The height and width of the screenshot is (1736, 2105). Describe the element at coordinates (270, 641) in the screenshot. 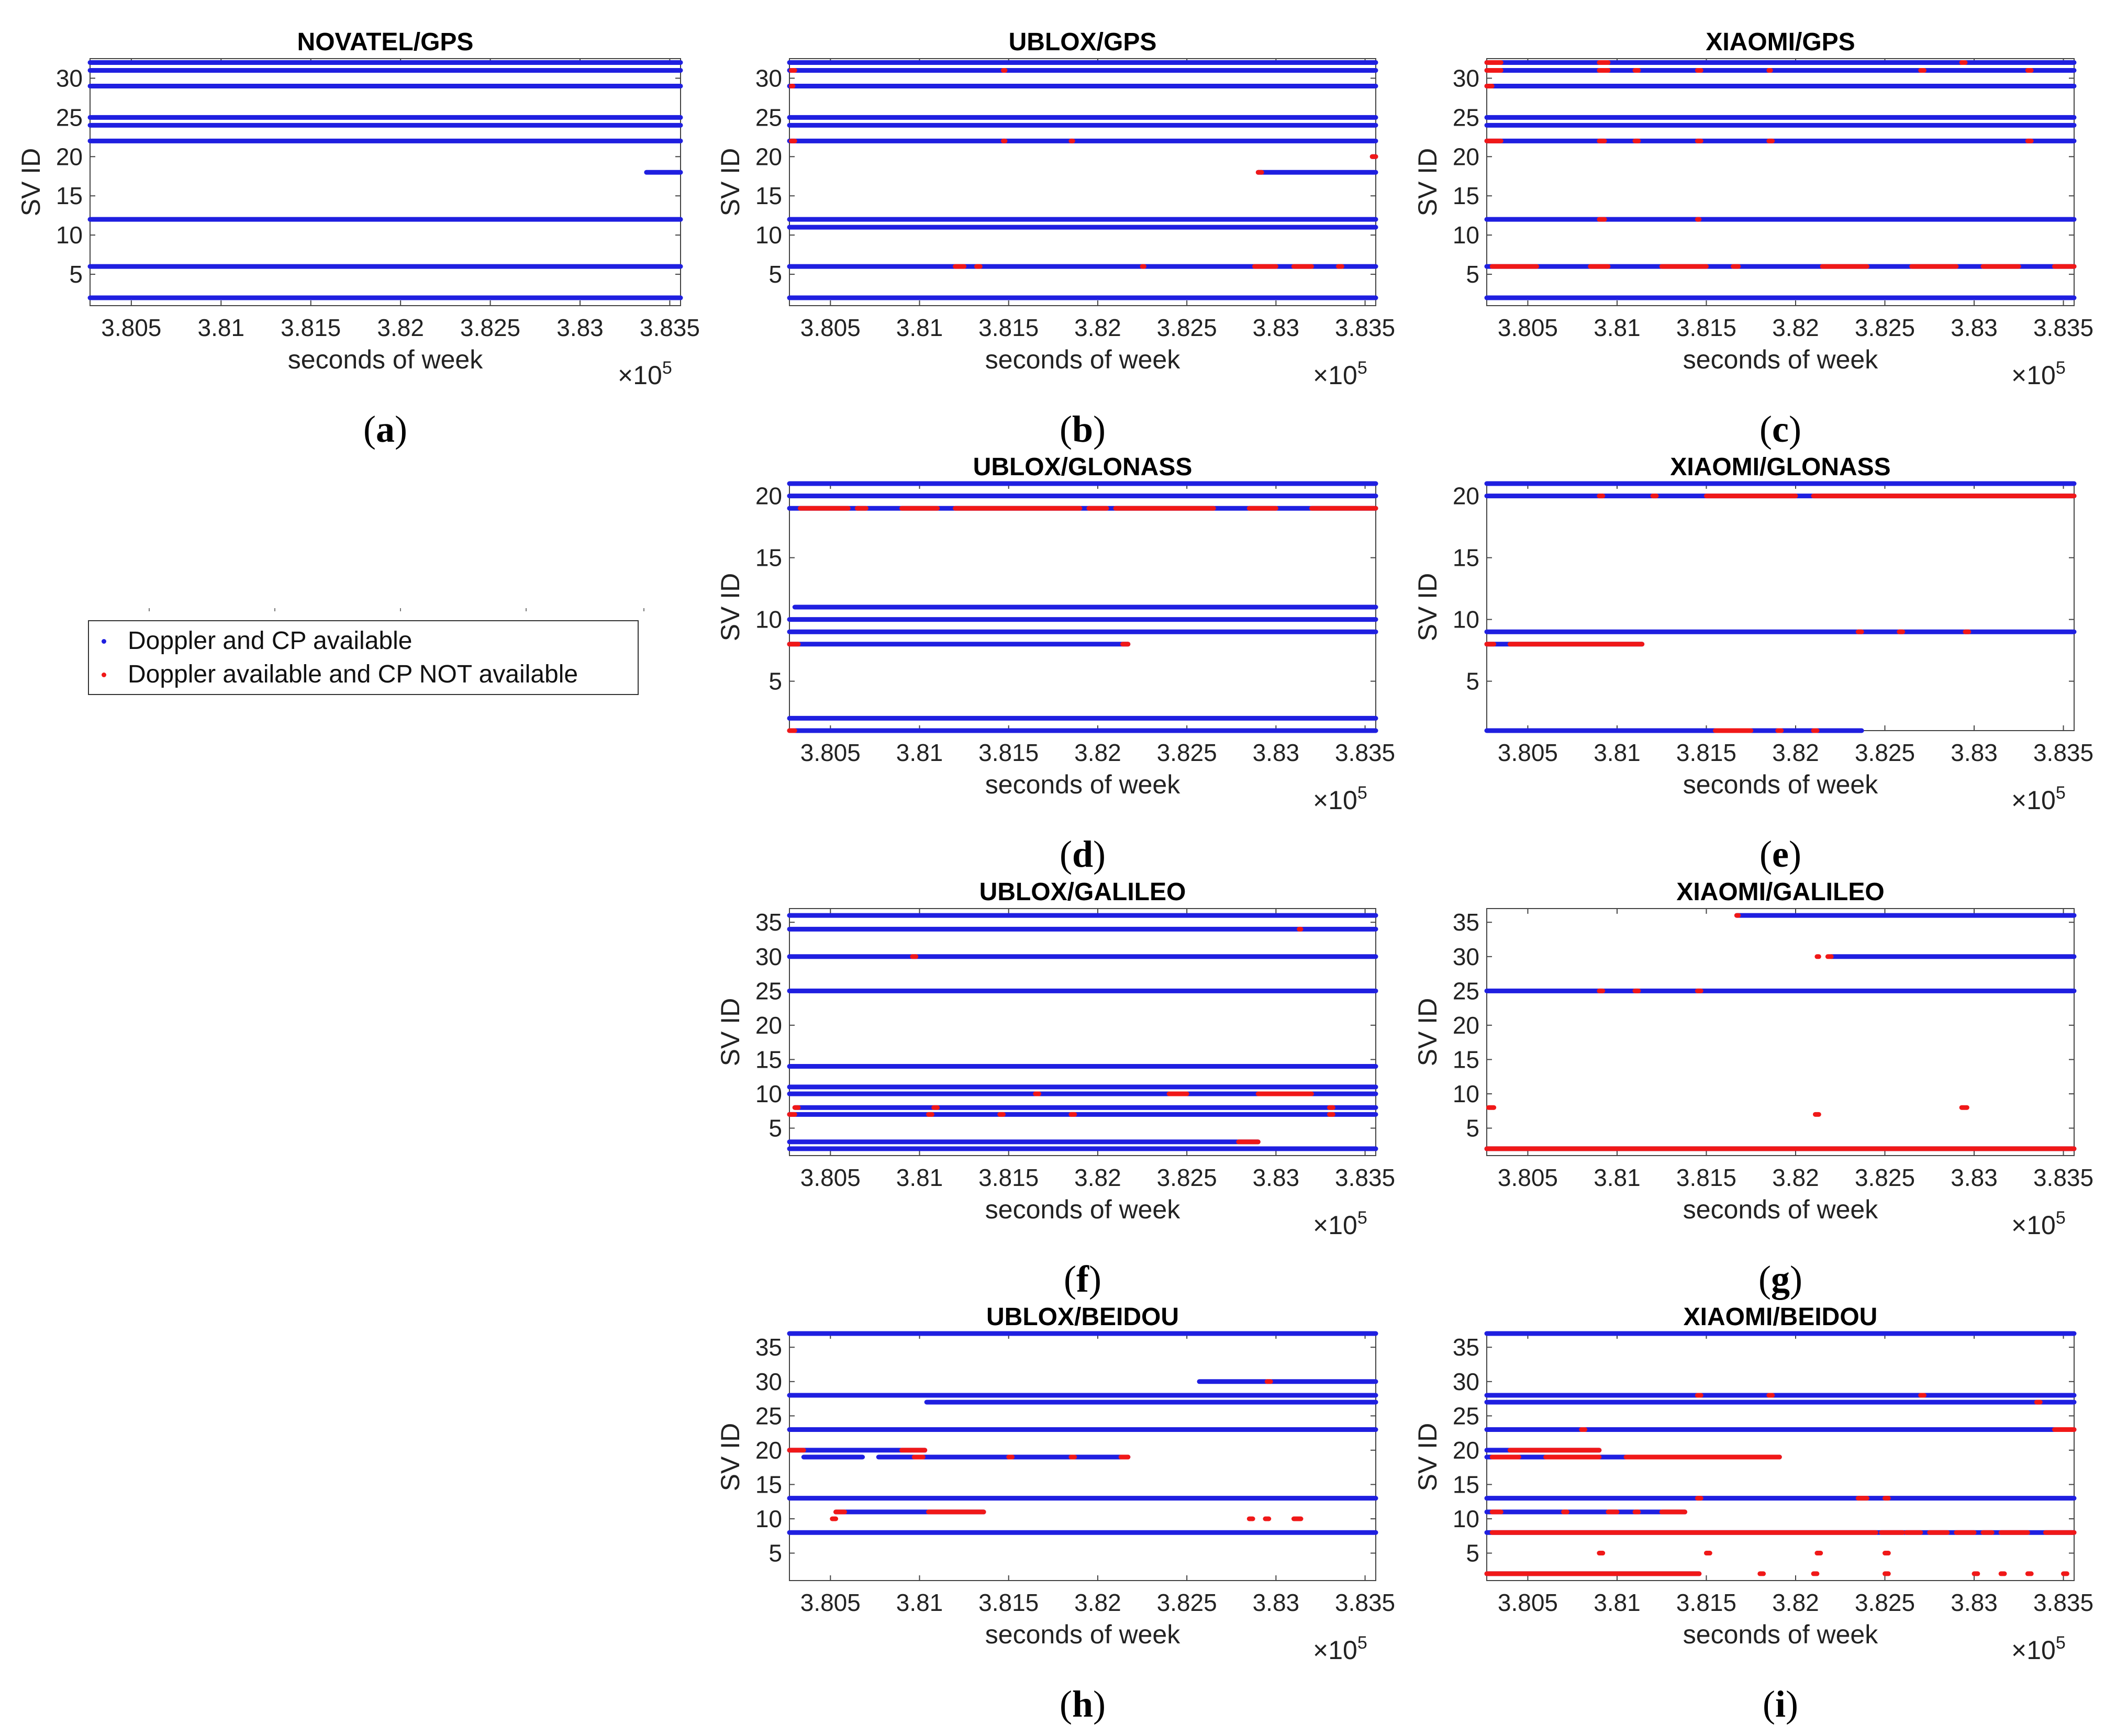

I see `legend-label-blue: Doppler and CP available` at that location.